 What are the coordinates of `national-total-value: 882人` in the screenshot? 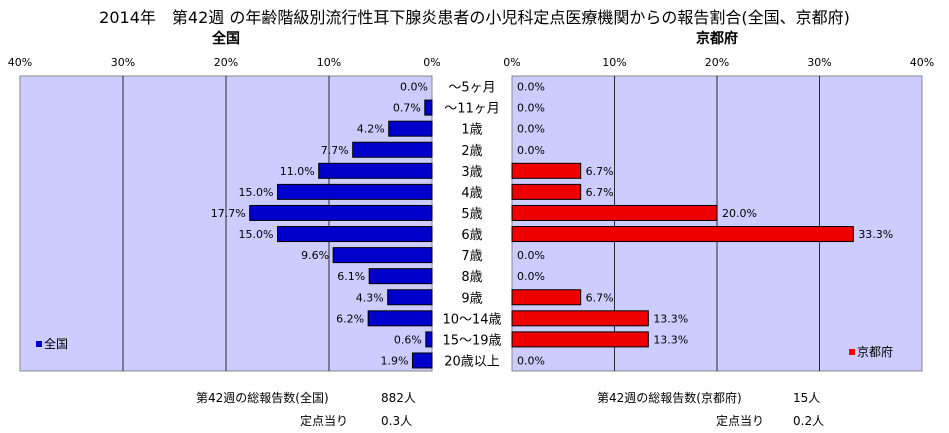 It's located at (398, 398).